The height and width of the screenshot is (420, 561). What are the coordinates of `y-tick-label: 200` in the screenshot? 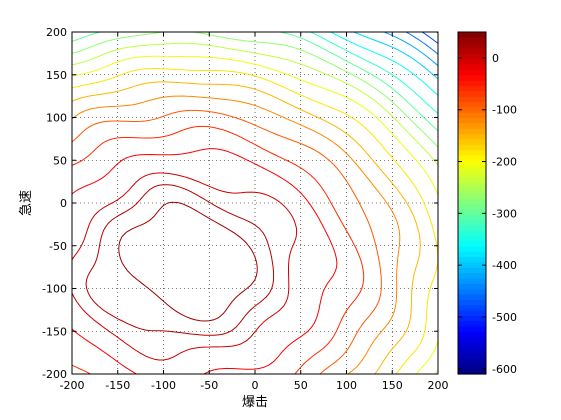 It's located at (56, 32).